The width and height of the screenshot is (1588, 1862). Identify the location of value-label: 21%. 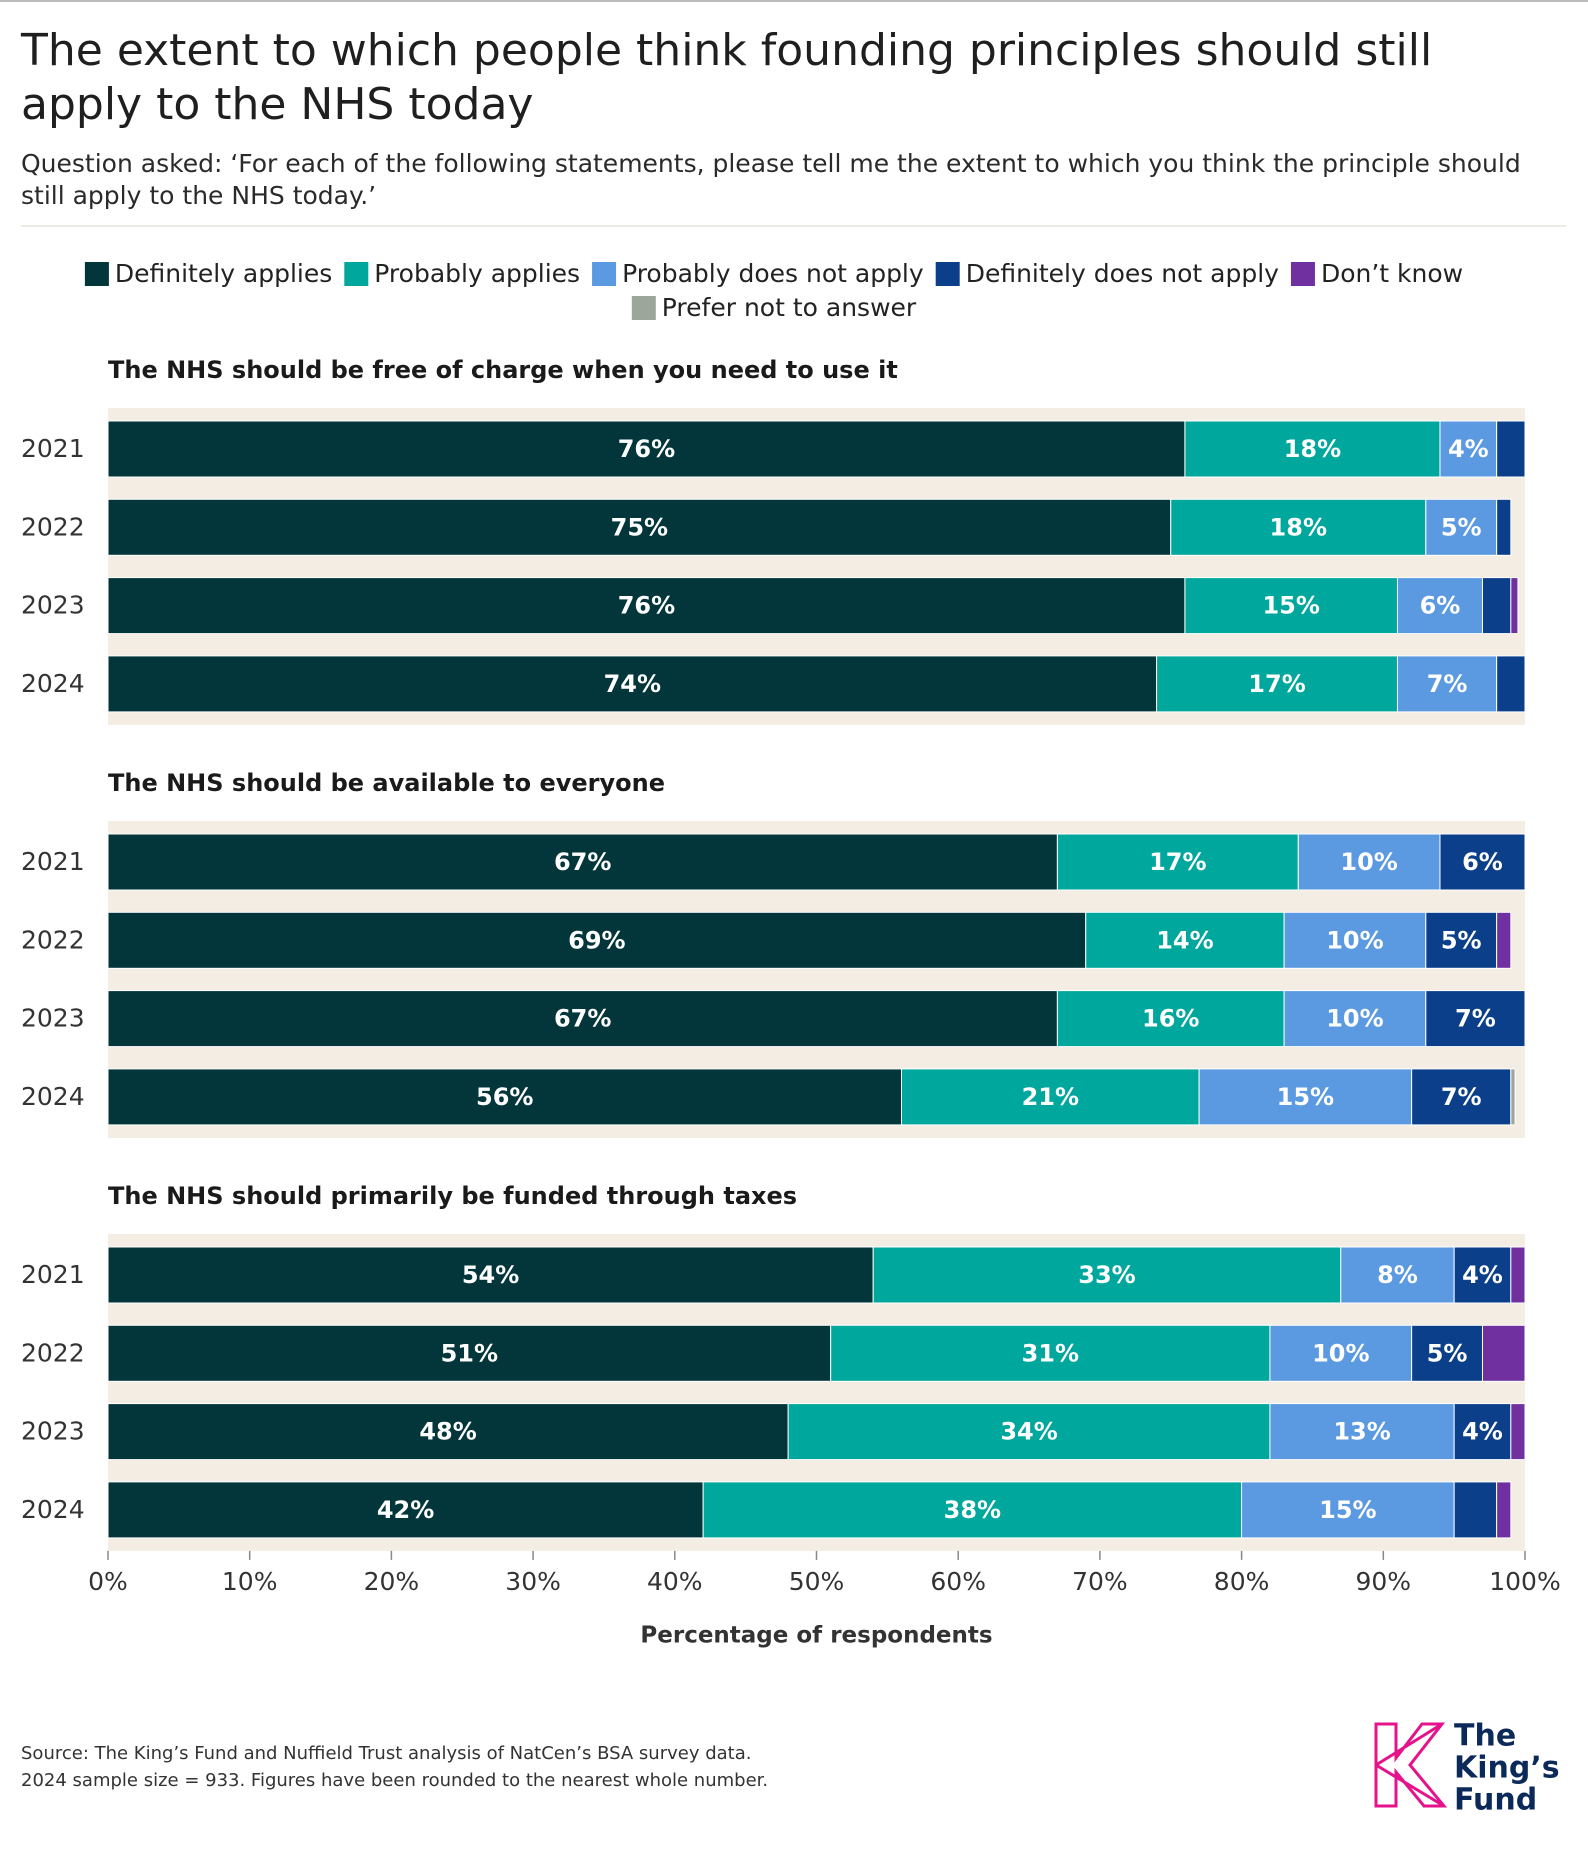
(1050, 1097).